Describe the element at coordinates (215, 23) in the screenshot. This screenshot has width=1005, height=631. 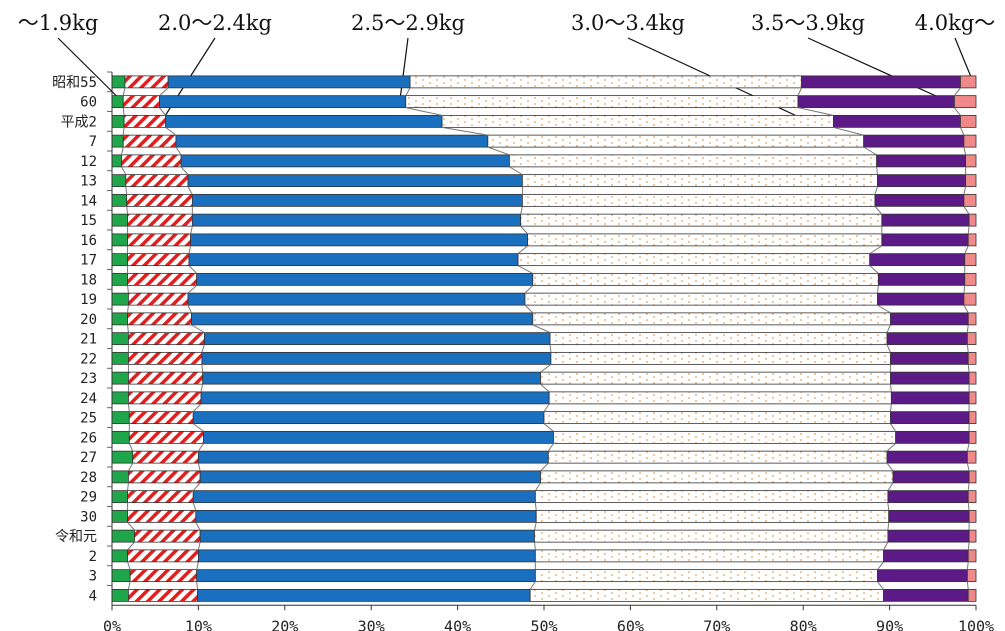
I see `legend-label: 2.0～2.4kg` at that location.